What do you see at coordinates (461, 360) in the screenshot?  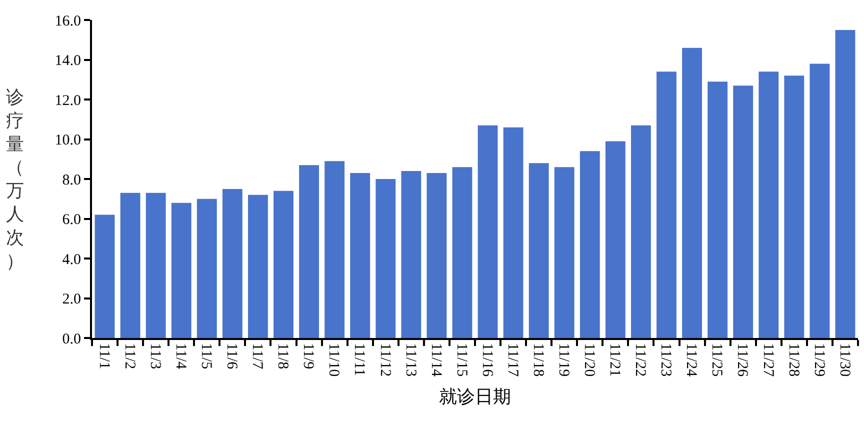 I see `x-tick-label: 11/15` at bounding box center [461, 360].